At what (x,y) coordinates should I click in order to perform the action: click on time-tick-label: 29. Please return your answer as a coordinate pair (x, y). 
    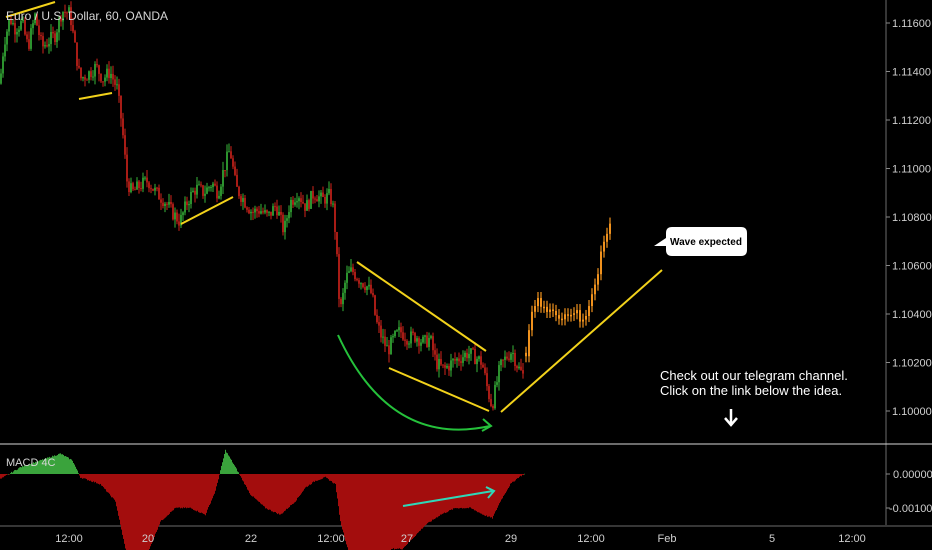
    Looking at the image, I should click on (511, 539).